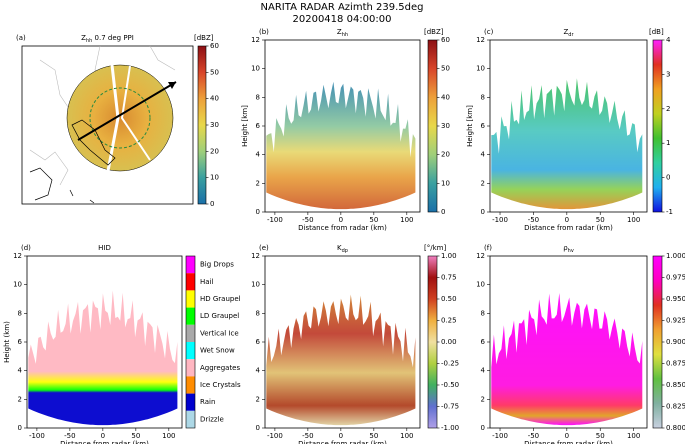 The width and height of the screenshot is (685, 444). Describe the element at coordinates (668, 109) in the screenshot. I see `colorbar-tick-label: 2` at that location.